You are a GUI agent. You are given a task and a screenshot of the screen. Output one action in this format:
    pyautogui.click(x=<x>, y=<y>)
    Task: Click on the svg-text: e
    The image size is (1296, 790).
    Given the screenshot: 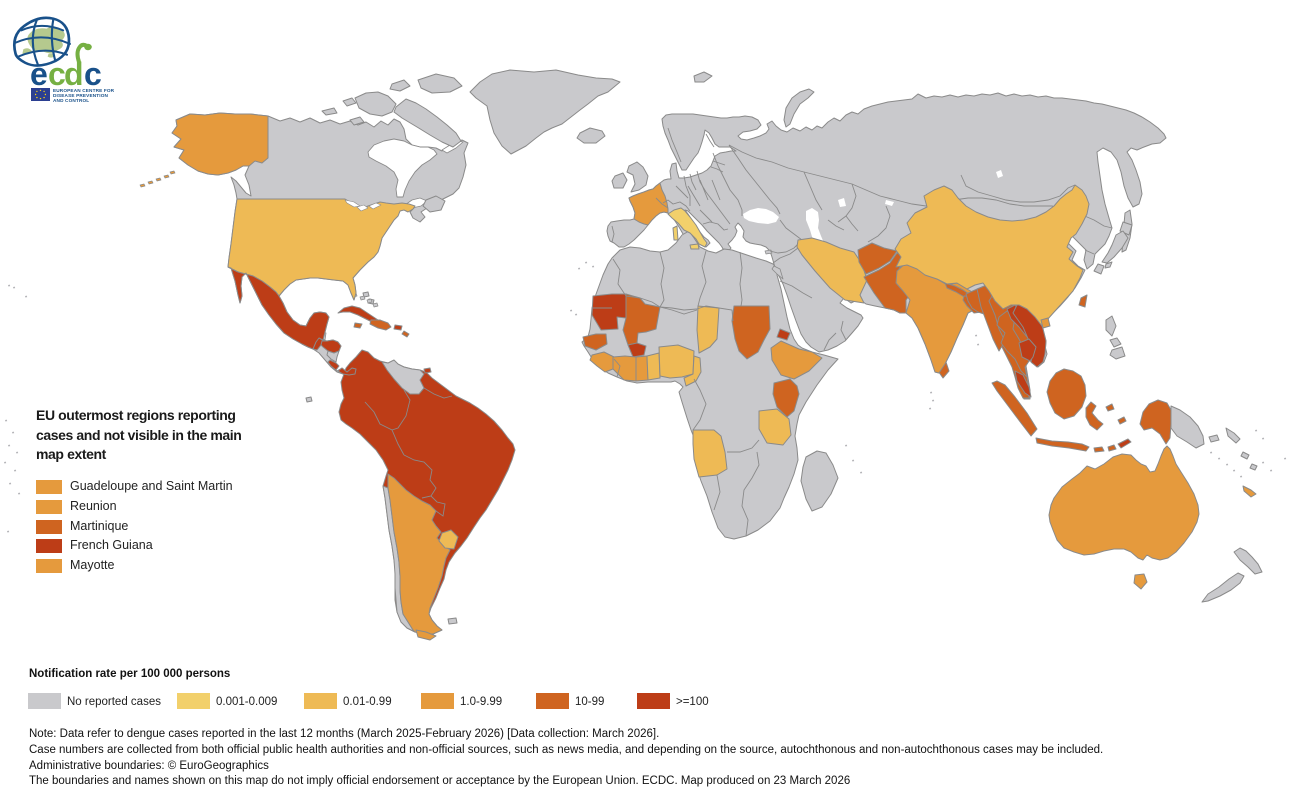 What is the action you would take?
    pyautogui.click(x=39, y=74)
    